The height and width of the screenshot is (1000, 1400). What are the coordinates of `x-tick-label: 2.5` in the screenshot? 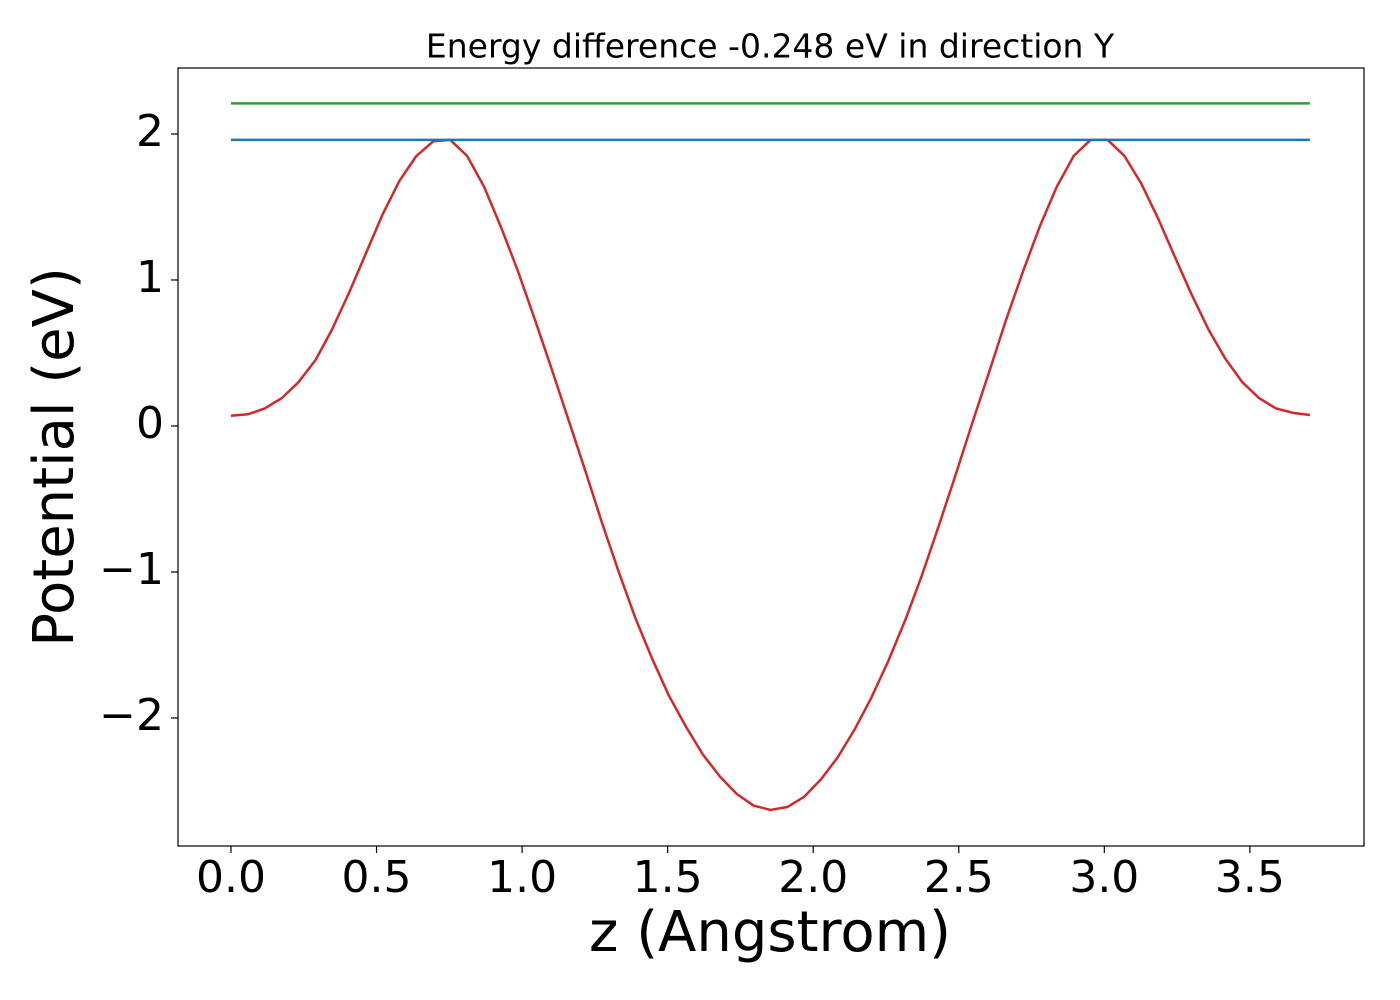 It's located at (959, 877).